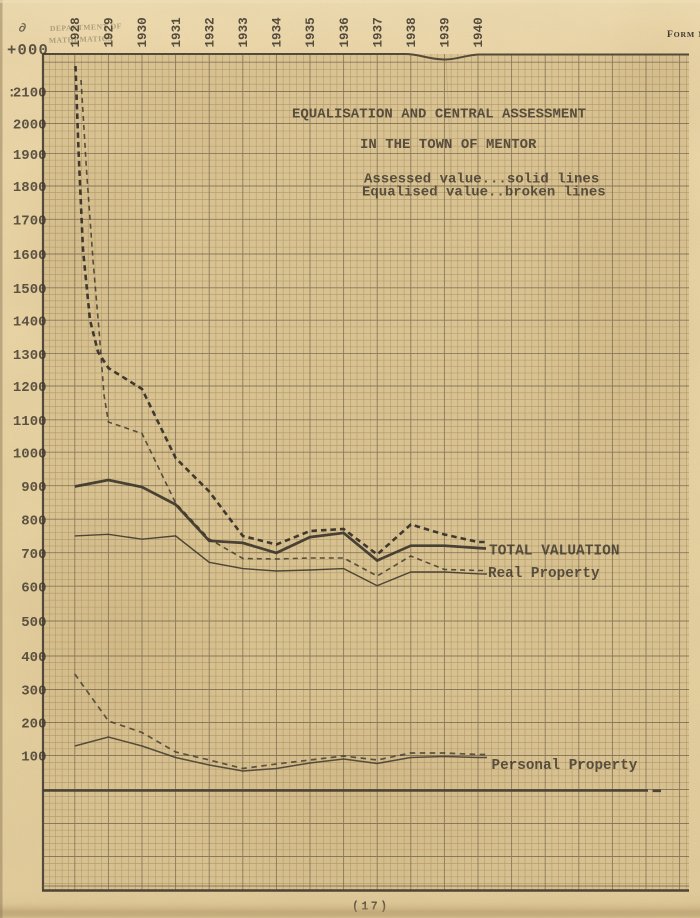 The height and width of the screenshot is (918, 700). What do you see at coordinates (412, 32) in the screenshot?
I see `svg-text: 1938` at bounding box center [412, 32].